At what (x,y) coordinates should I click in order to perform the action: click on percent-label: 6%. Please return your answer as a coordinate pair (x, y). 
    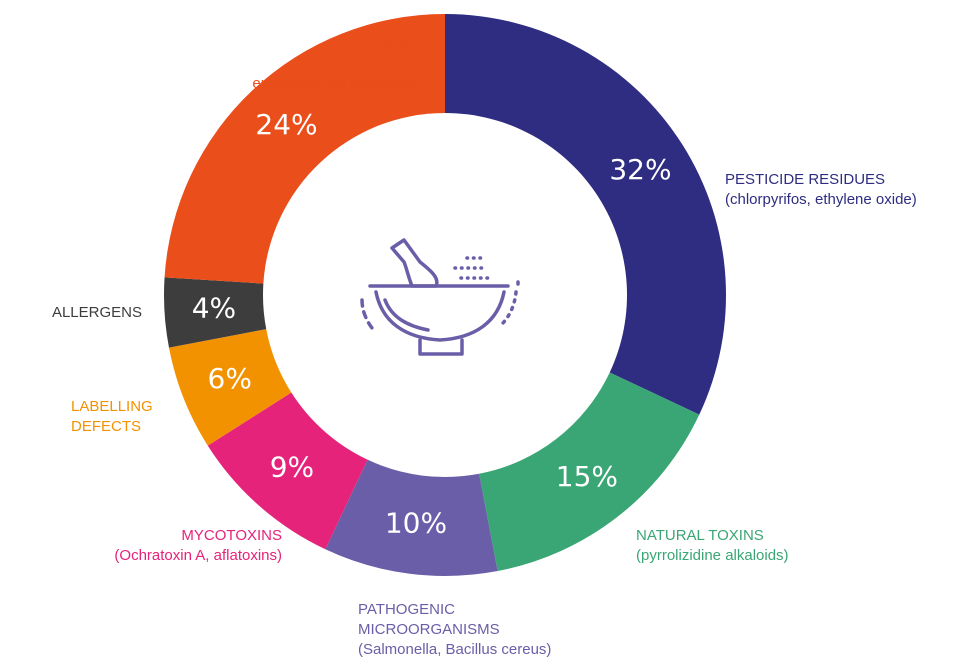
    Looking at the image, I should click on (230, 378).